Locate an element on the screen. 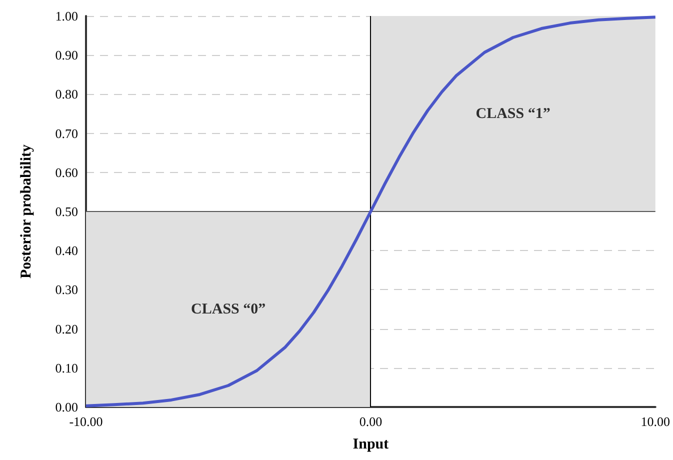 Image resolution: width=673 pixels, height=460 pixels. y-tick-label: 0.20 is located at coordinates (66, 328).